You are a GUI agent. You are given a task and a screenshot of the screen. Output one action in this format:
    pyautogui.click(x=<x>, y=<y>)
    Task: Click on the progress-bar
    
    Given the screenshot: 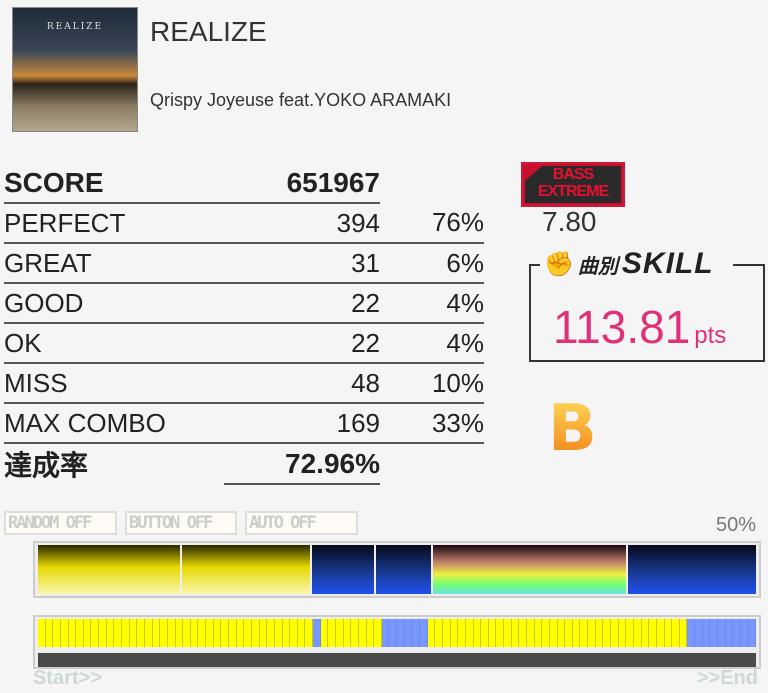 What is the action you would take?
    pyautogui.click(x=397, y=660)
    